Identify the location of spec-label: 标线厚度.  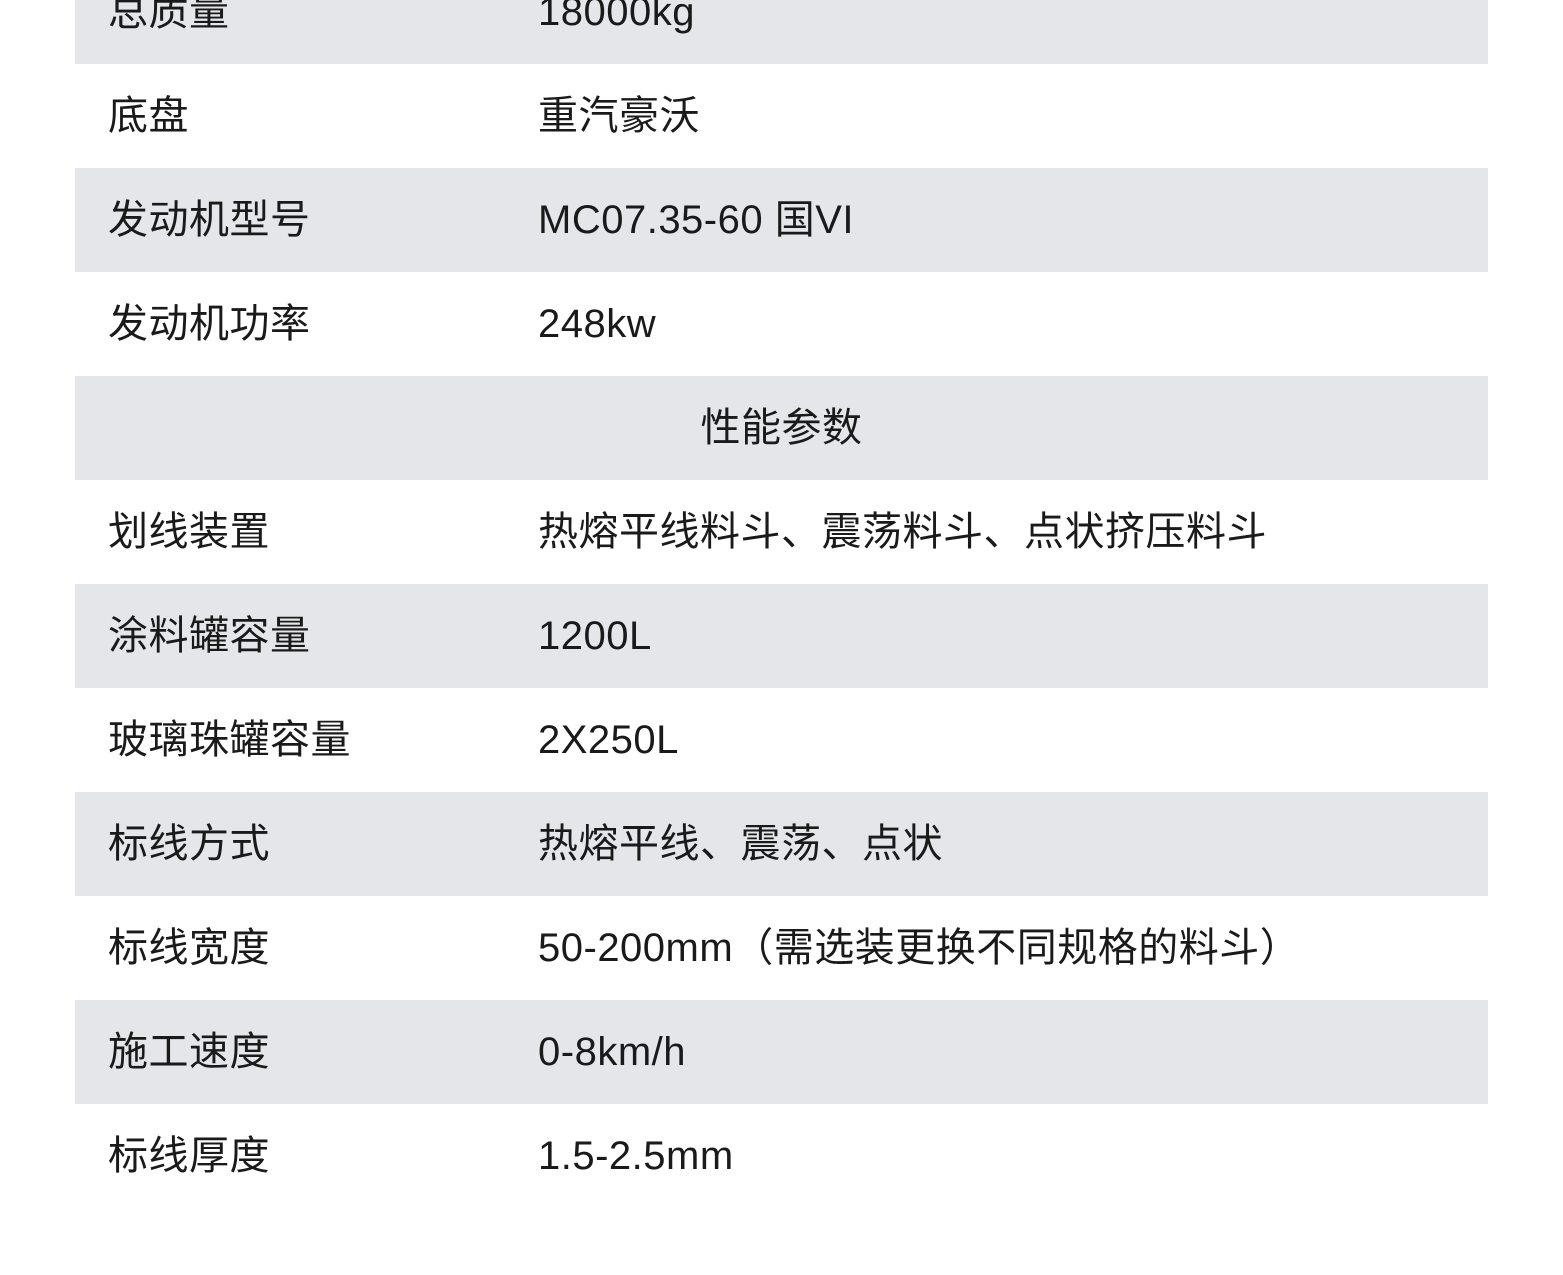
(189, 1156).